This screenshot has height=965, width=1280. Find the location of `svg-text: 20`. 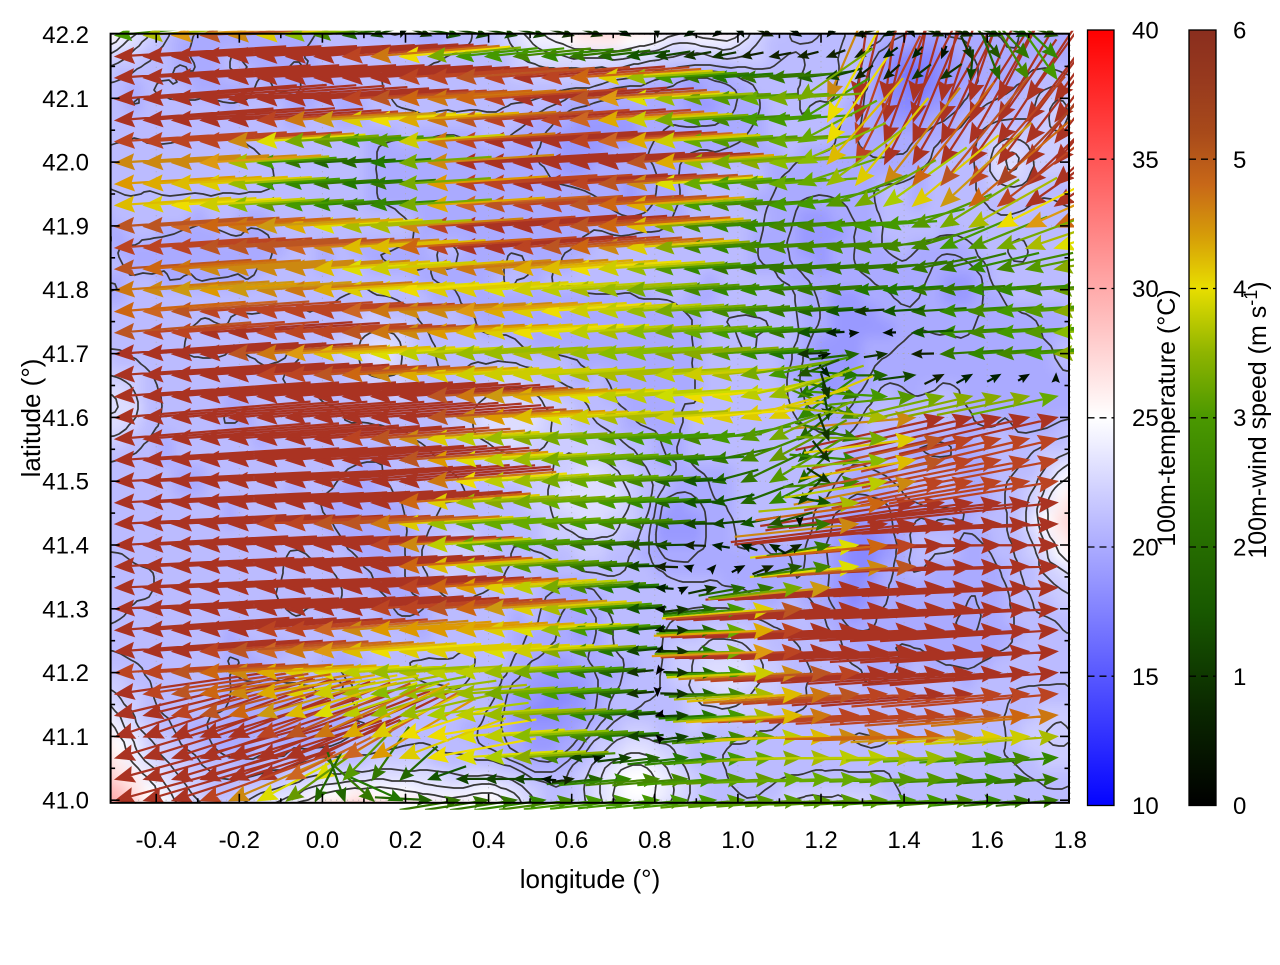

svg-text: 20 is located at coordinates (1145, 548).